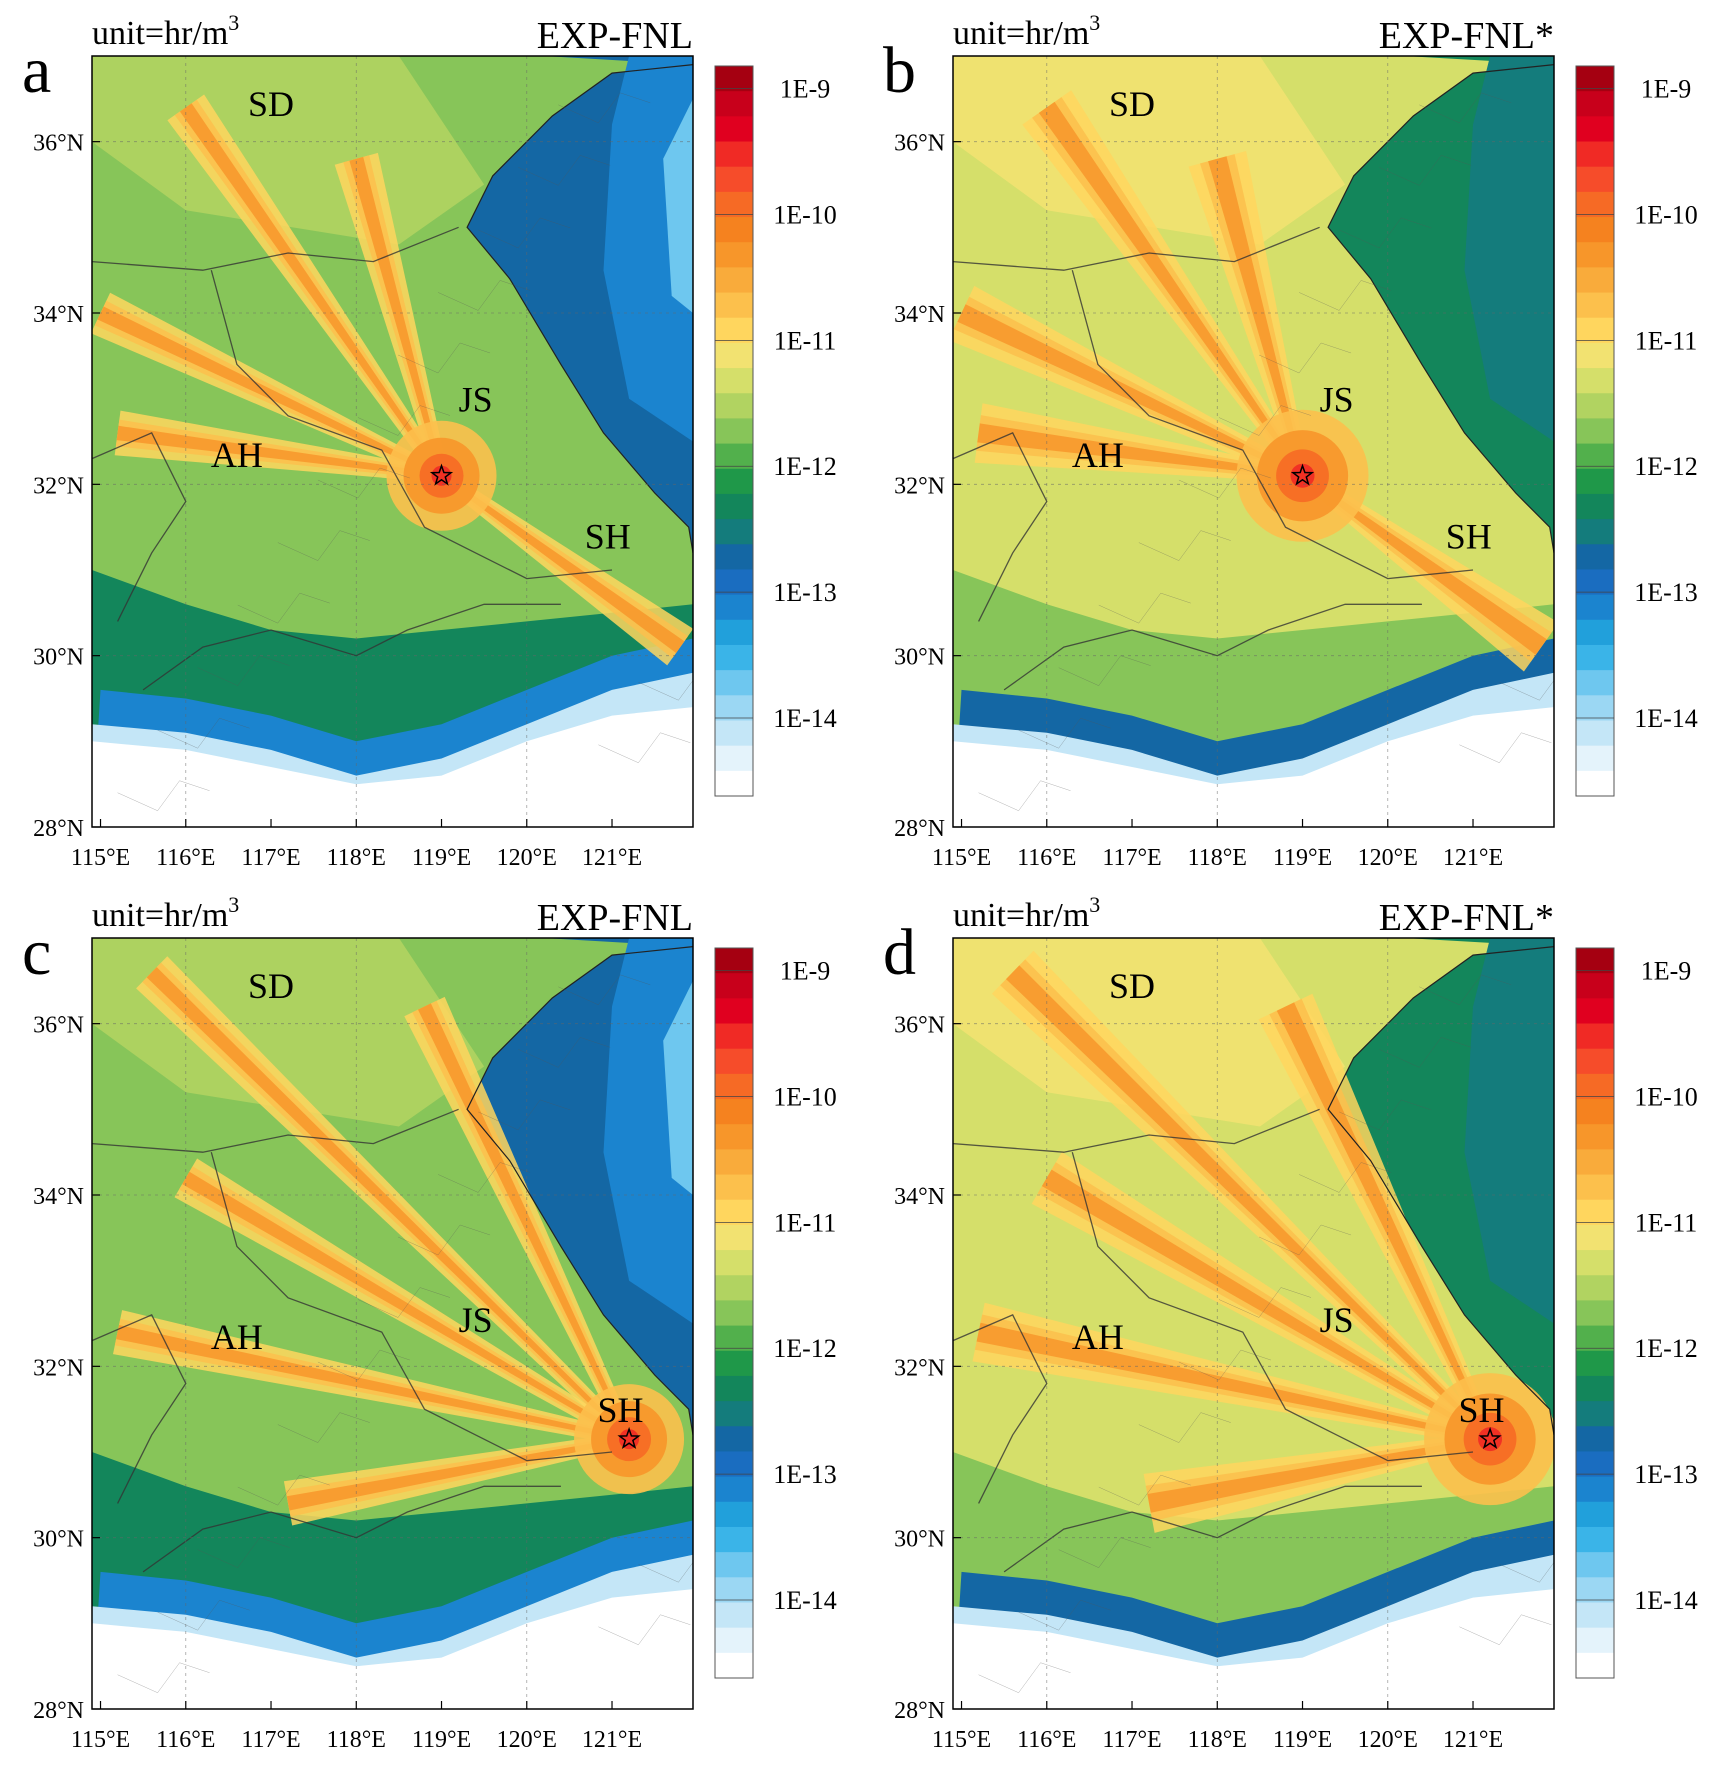 This screenshot has width=1722, height=1765. I want to click on panel-letter: a, so click(36, 70).